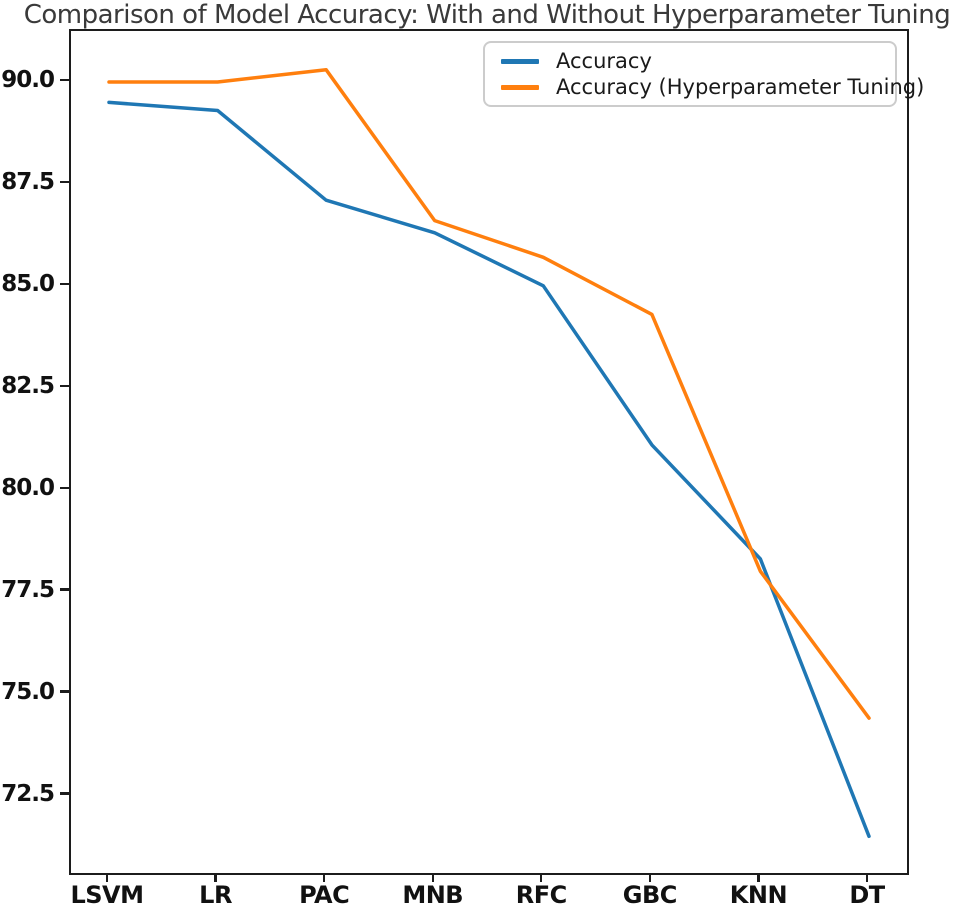  What do you see at coordinates (215, 893) in the screenshot?
I see `x-tick-label-lr: LR` at bounding box center [215, 893].